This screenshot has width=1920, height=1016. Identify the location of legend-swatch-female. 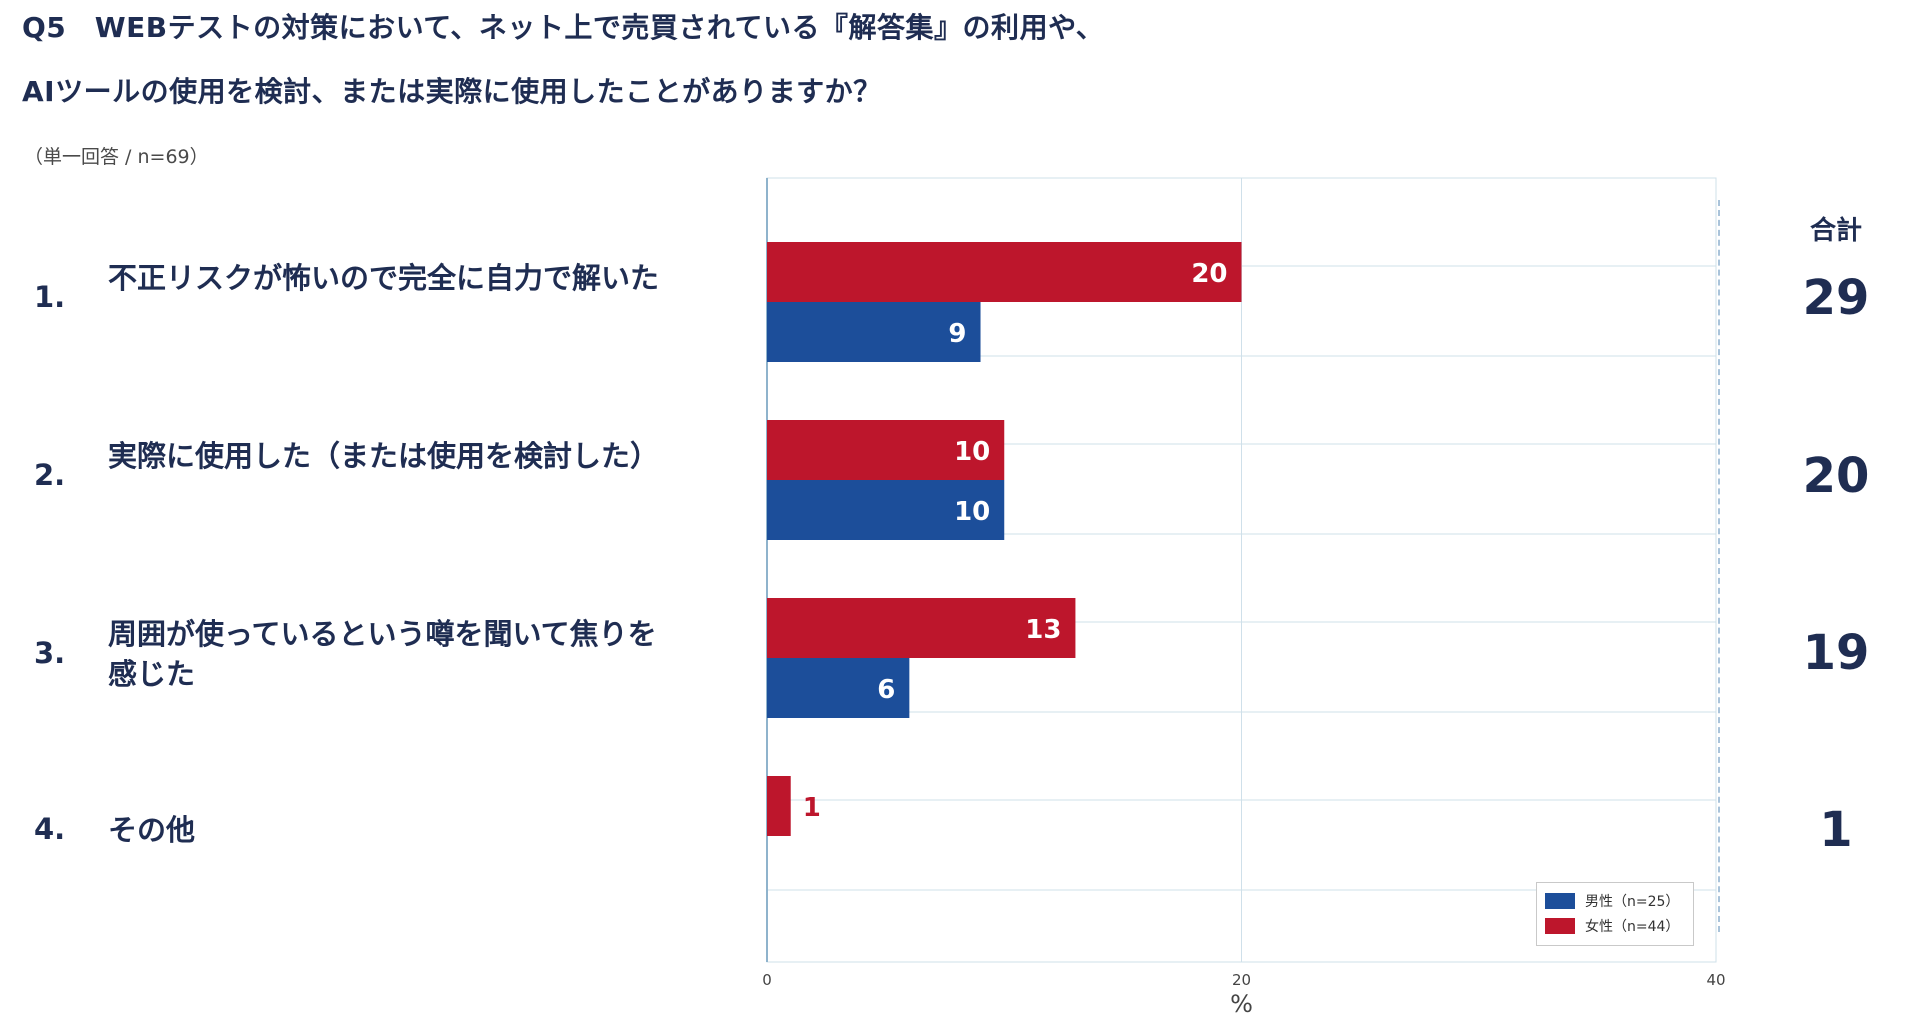
(1560, 926).